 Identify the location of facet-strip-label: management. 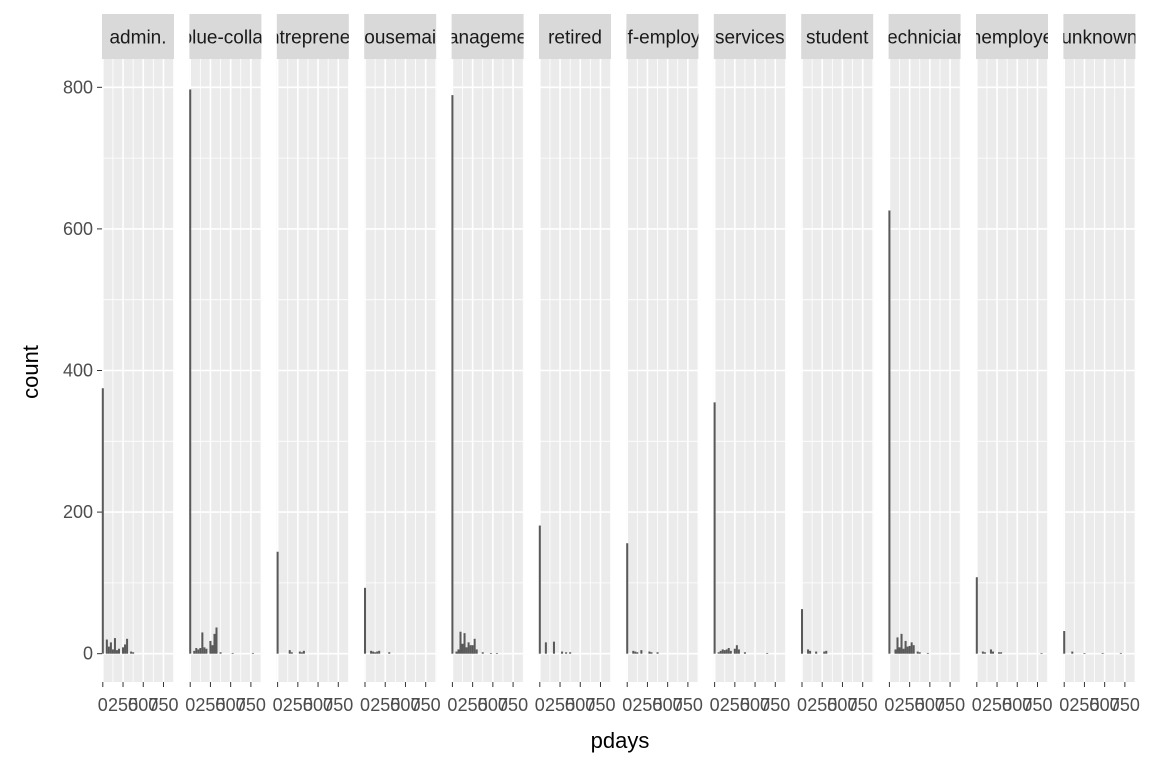
(488, 38).